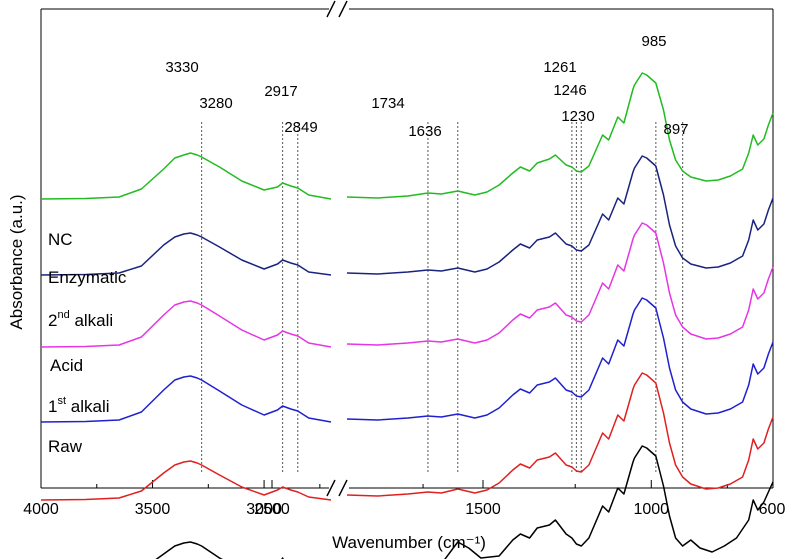 The image size is (794, 559). What do you see at coordinates (424, 131) in the screenshot?
I see `peak-label: 1636` at bounding box center [424, 131].